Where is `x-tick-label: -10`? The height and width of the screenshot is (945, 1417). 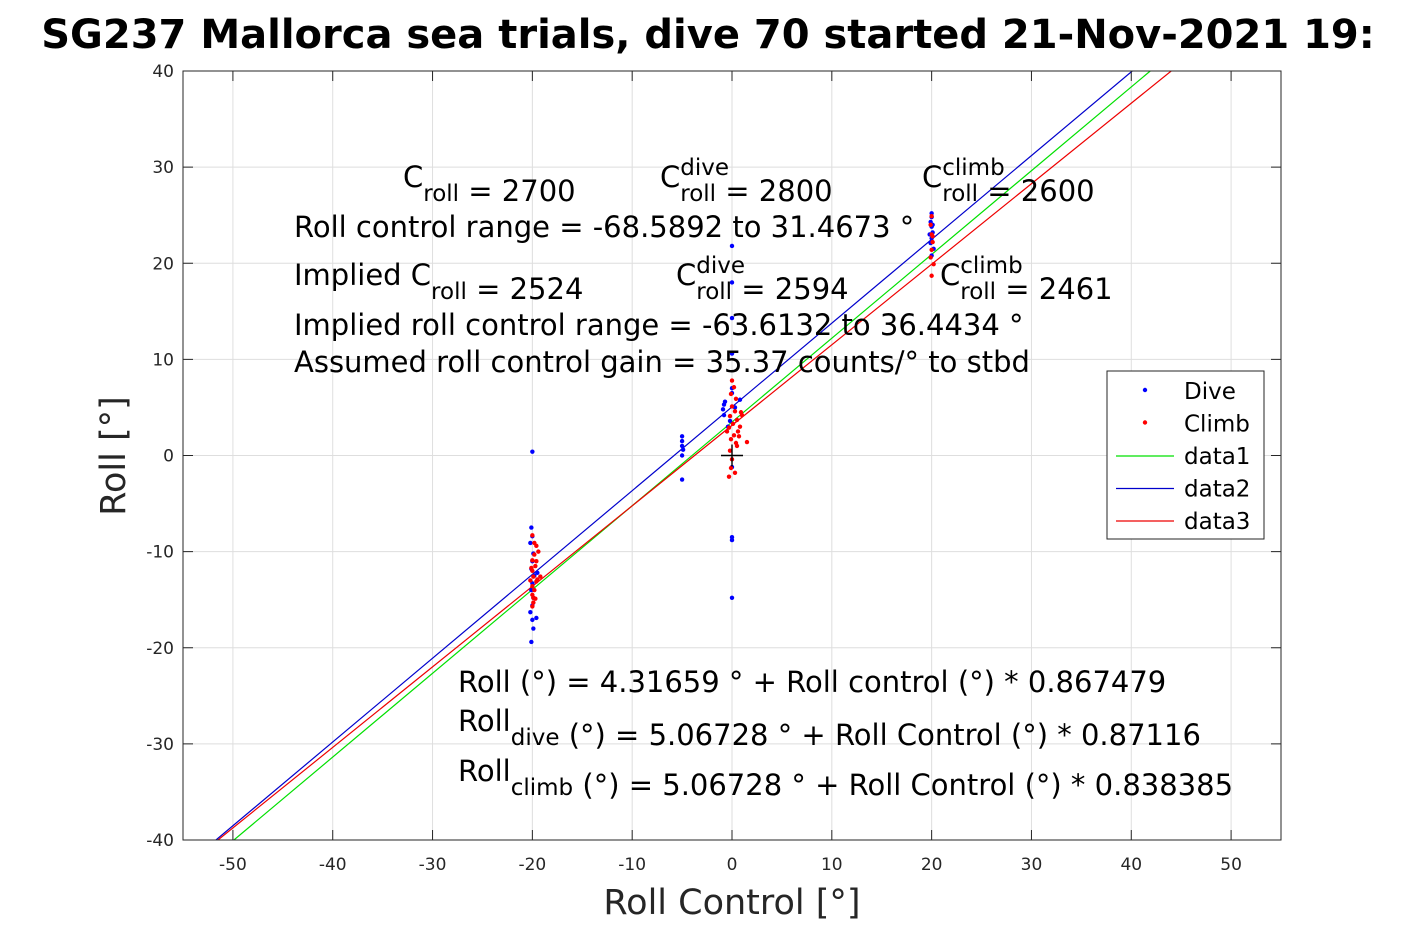 x-tick-label: -10 is located at coordinates (632, 865).